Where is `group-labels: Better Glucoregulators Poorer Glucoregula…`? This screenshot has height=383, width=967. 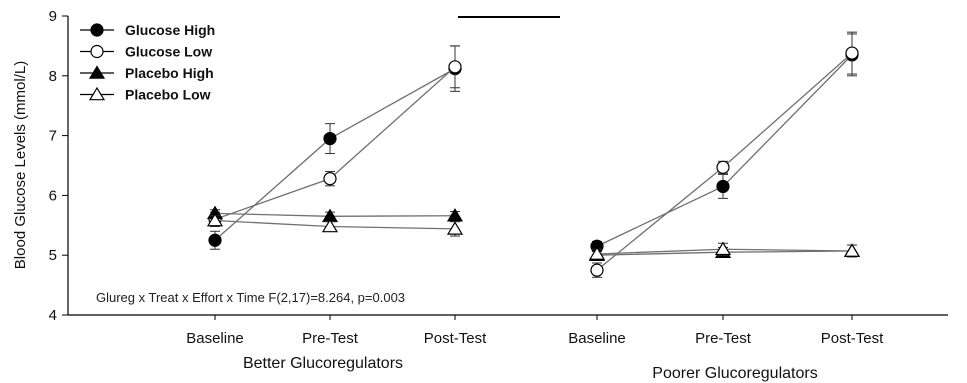 group-labels: Better Glucoregulators Poorer Glucoregula… is located at coordinates (530, 368).